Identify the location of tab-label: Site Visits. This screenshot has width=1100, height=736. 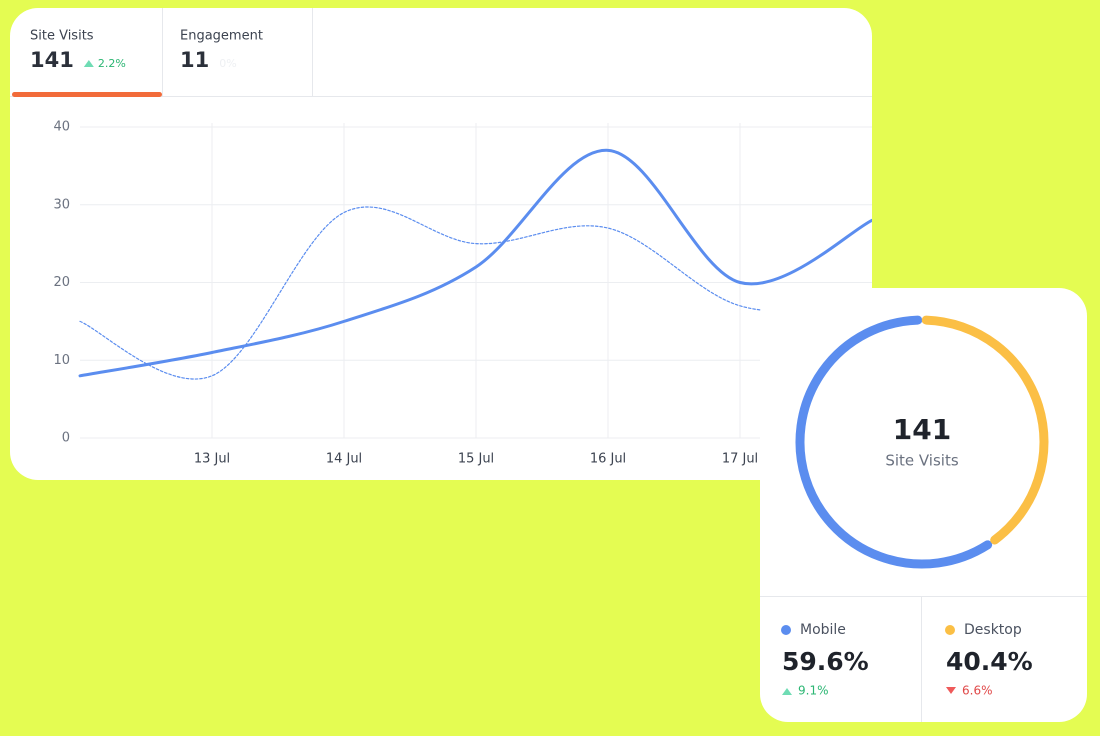
(62, 36).